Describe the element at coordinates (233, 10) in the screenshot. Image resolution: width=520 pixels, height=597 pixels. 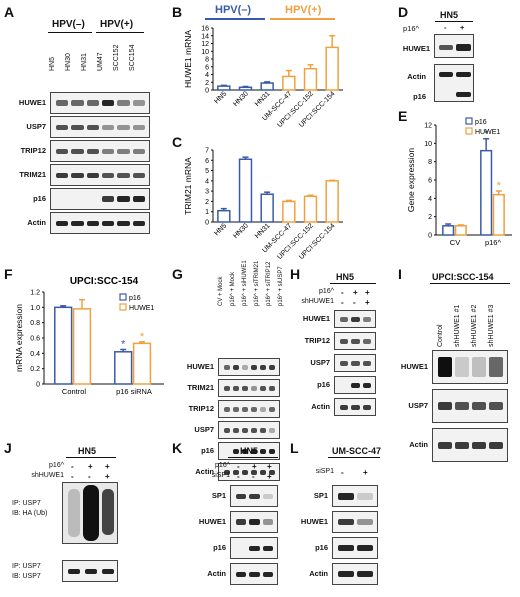
I see `panel-b-hpv-neg: HPV(–)` at that location.